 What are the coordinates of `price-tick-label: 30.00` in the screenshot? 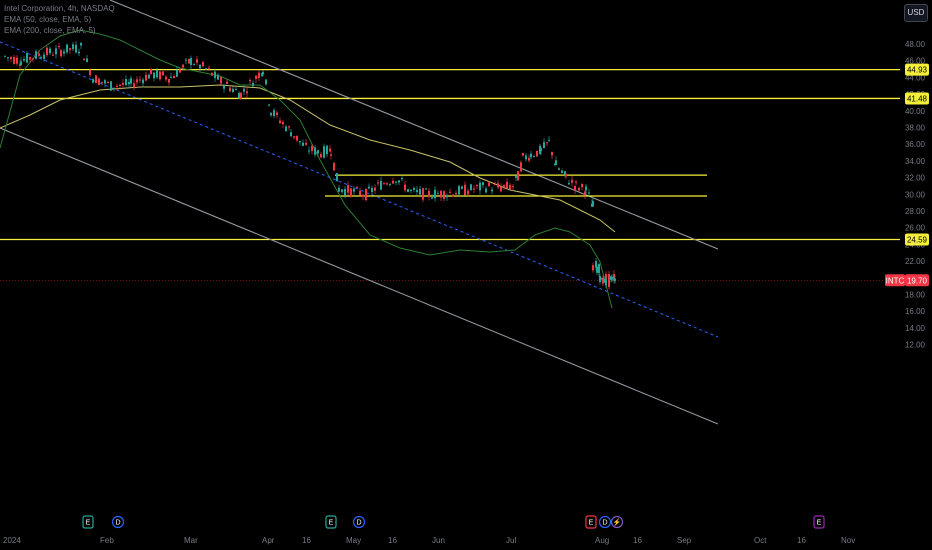 It's located at (915, 194).